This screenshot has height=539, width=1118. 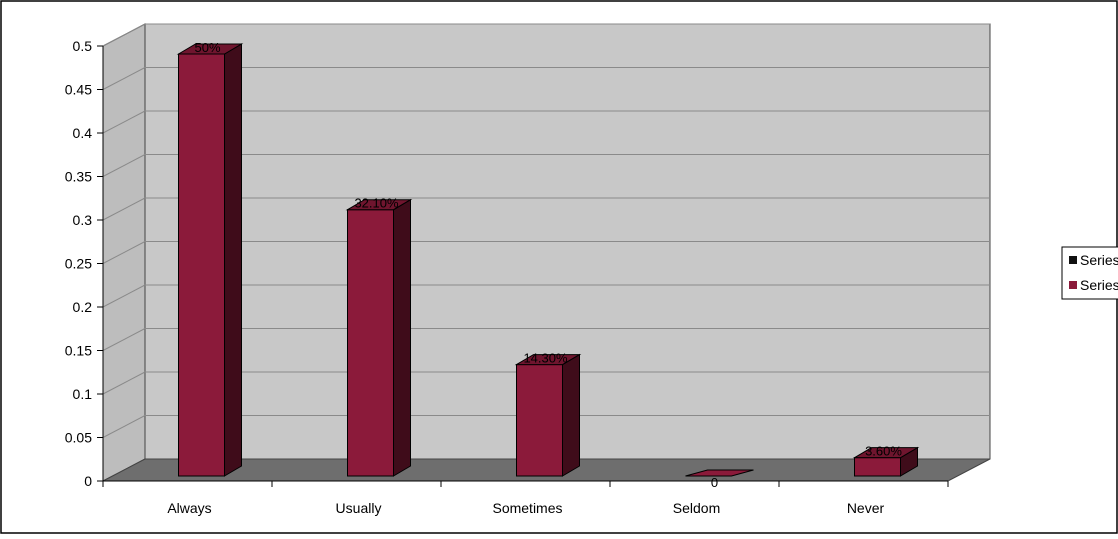 I want to click on legend: Series1 Series2, so click(x=1089, y=273).